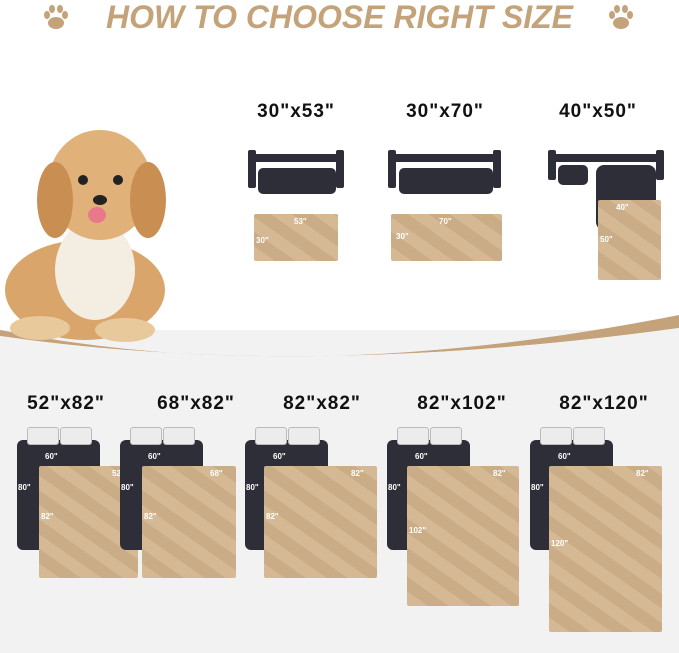 The image size is (679, 653). What do you see at coordinates (300, 221) in the screenshot?
I see `pad-width-label: 53"` at bounding box center [300, 221].